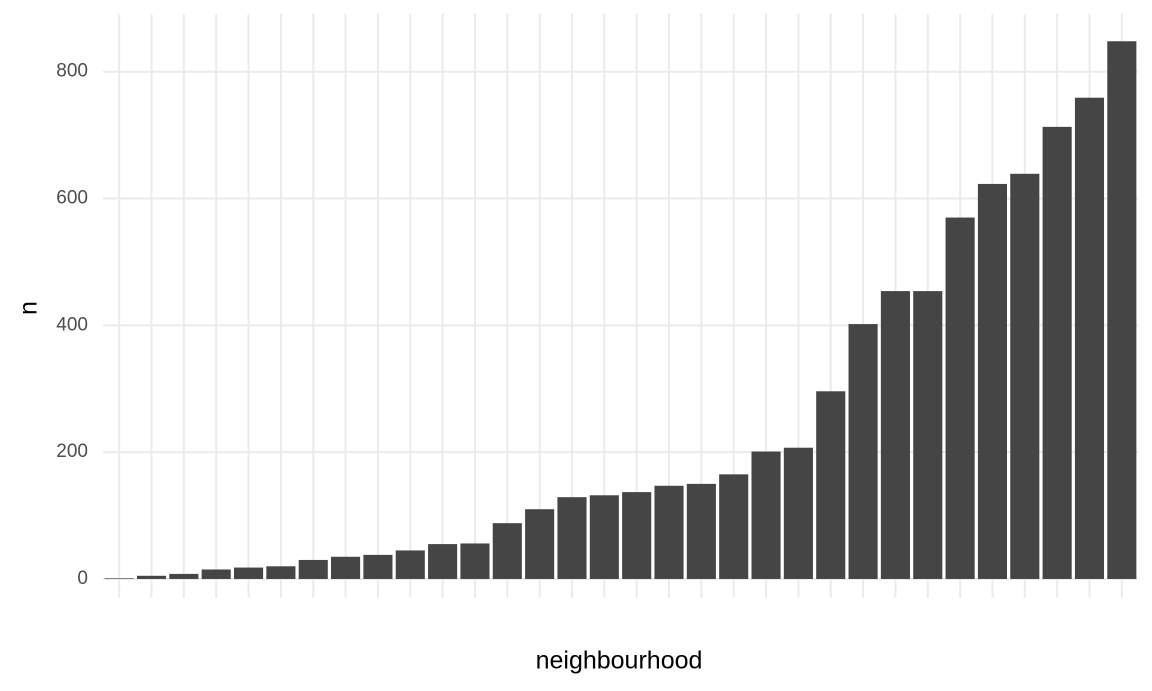  Describe the element at coordinates (72, 324) in the screenshot. I see `y-tick-label: 400` at that location.